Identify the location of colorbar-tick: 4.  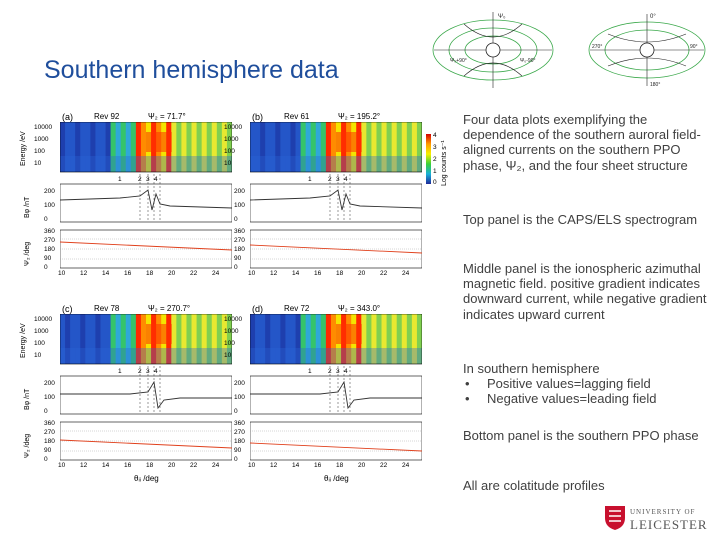
(435, 135).